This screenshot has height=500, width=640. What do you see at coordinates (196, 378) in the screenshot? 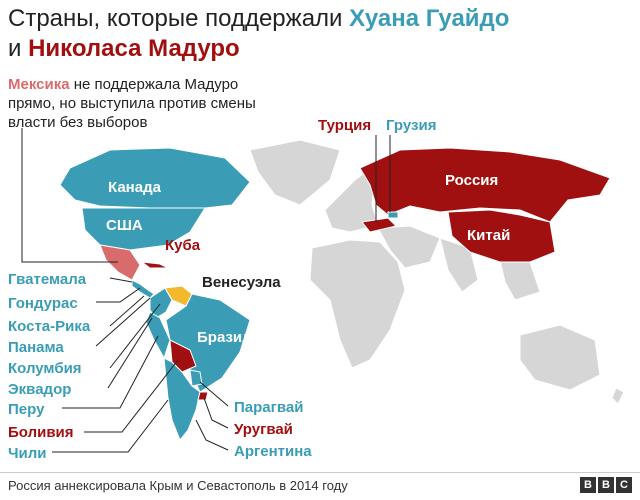
I see `paraguay-shape` at bounding box center [196, 378].